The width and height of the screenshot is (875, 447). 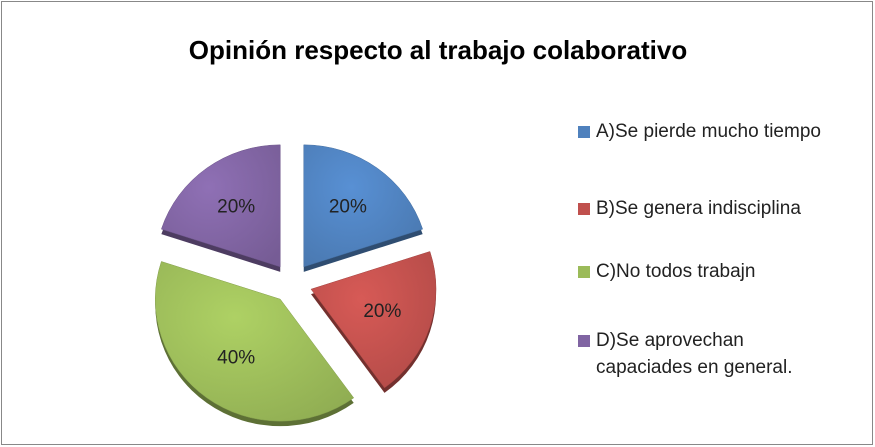 What do you see at coordinates (698, 208) in the screenshot?
I see `legend-label: B)Se genera indisciplina` at bounding box center [698, 208].